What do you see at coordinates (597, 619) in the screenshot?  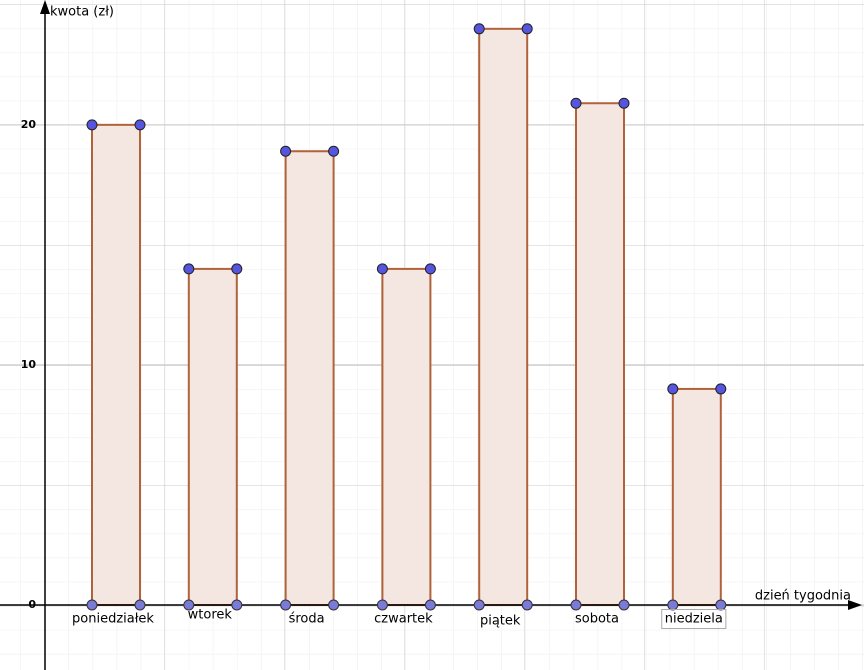 I see `x-tick-label: sobota` at bounding box center [597, 619].